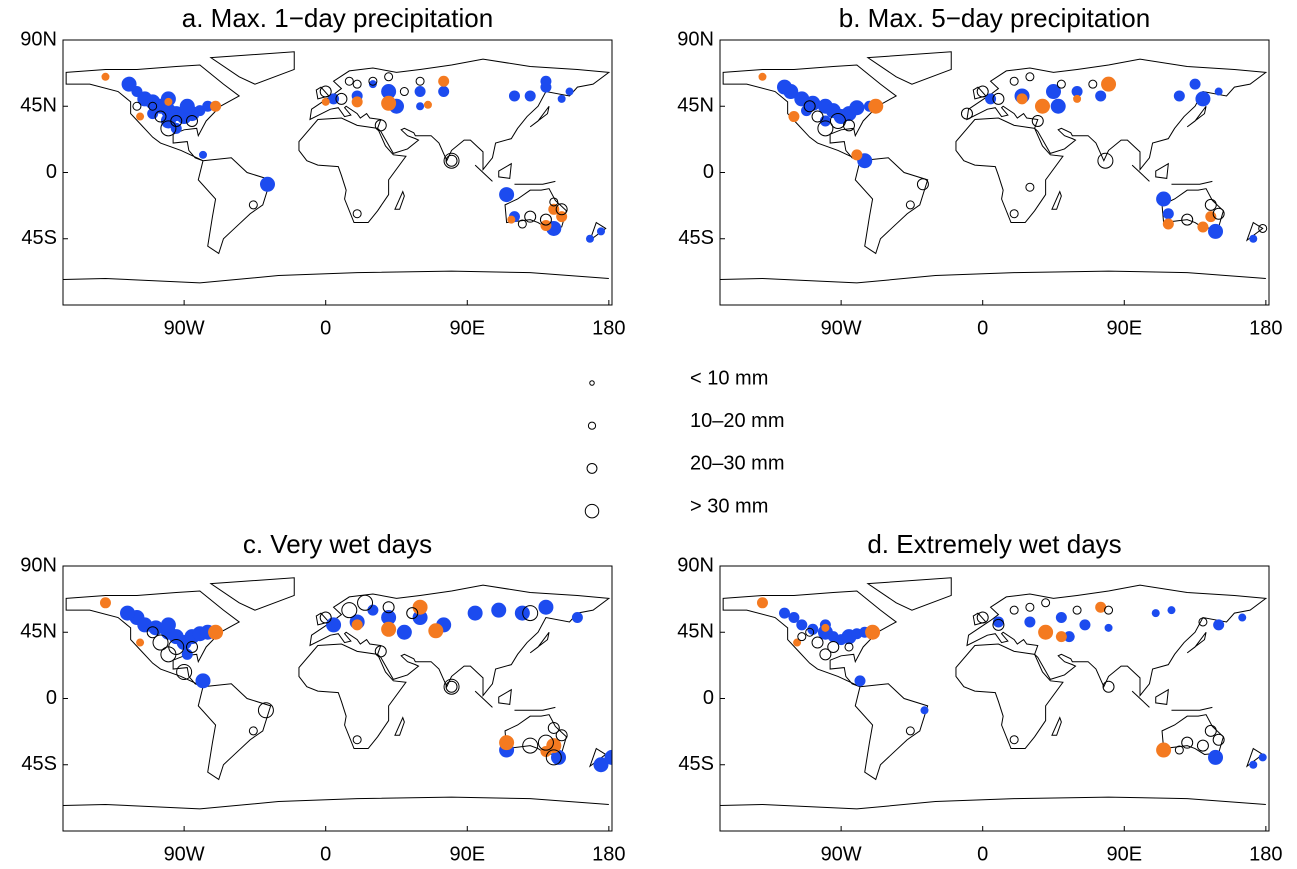  I want to click on y-tick-label: 90N, so click(38, 565).